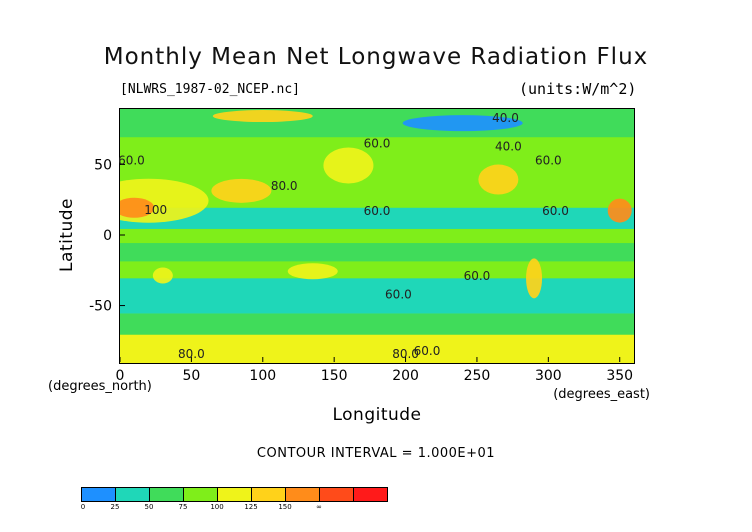 This screenshot has height=532, width=752. Describe the element at coordinates (262, 116) in the screenshot. I see `field-region-arctic-warm` at that location.